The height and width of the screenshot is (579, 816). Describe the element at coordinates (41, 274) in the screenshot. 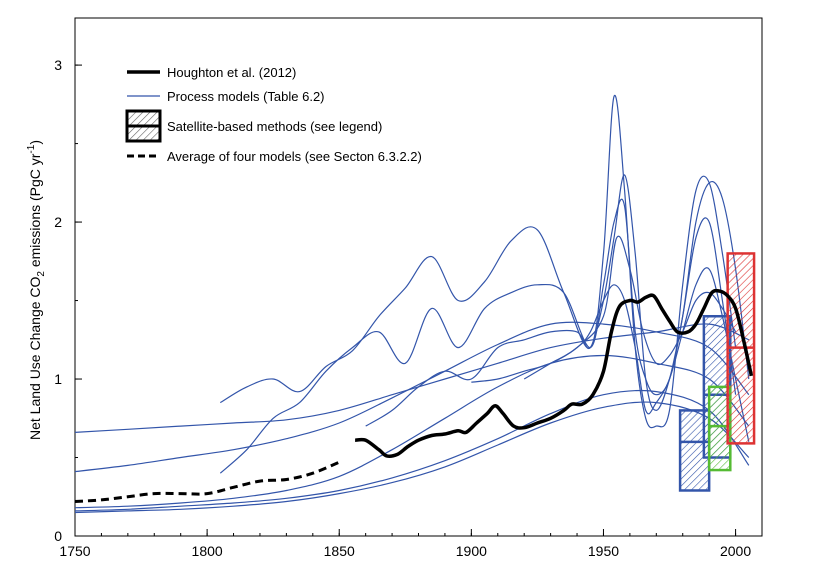

I see `y-label-sub: 2` at that location.